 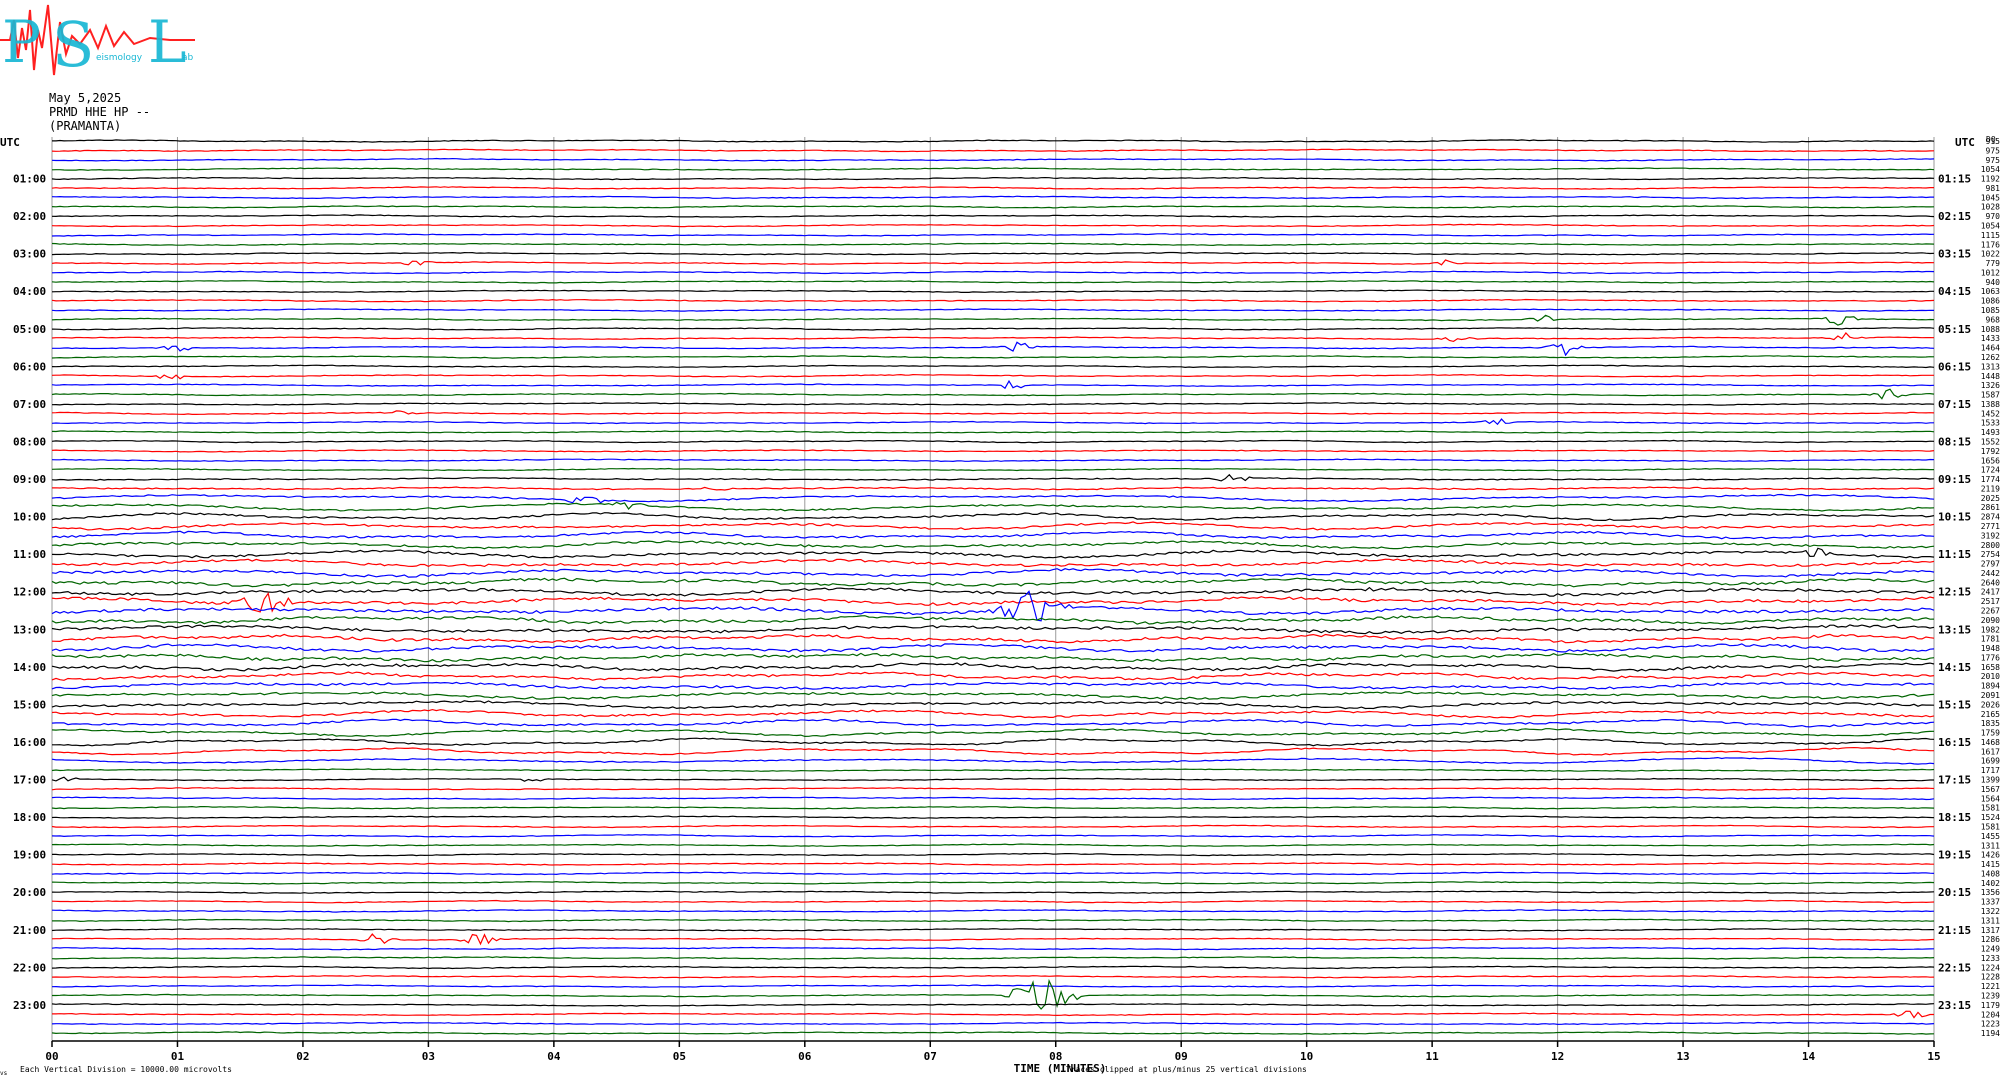 I want to click on left-hour-label: 20:00, so click(x=29, y=892).